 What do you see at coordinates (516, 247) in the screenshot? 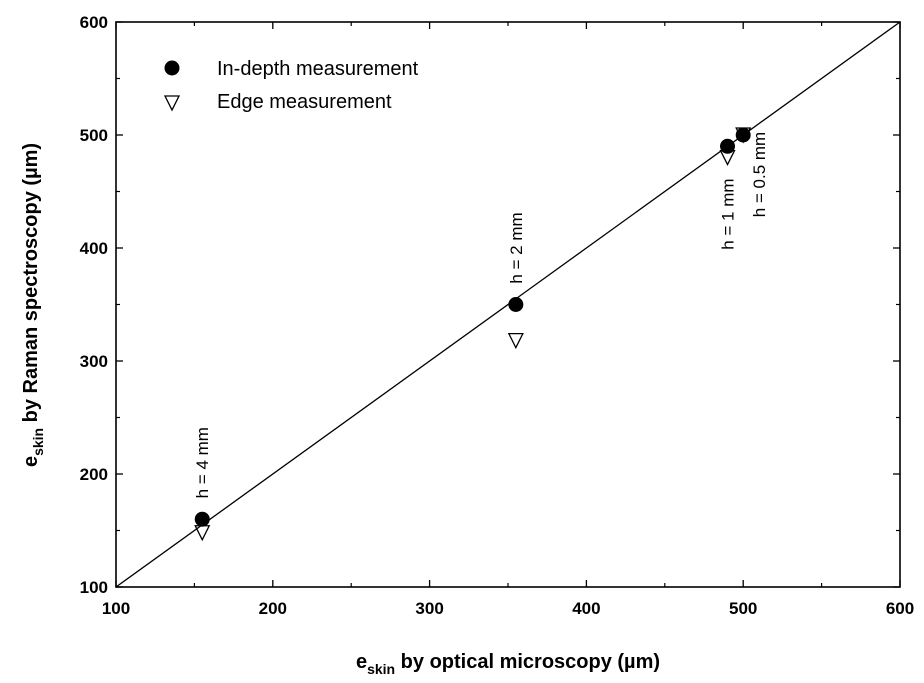
I see `annotation-label: h = 2 mm` at bounding box center [516, 247].